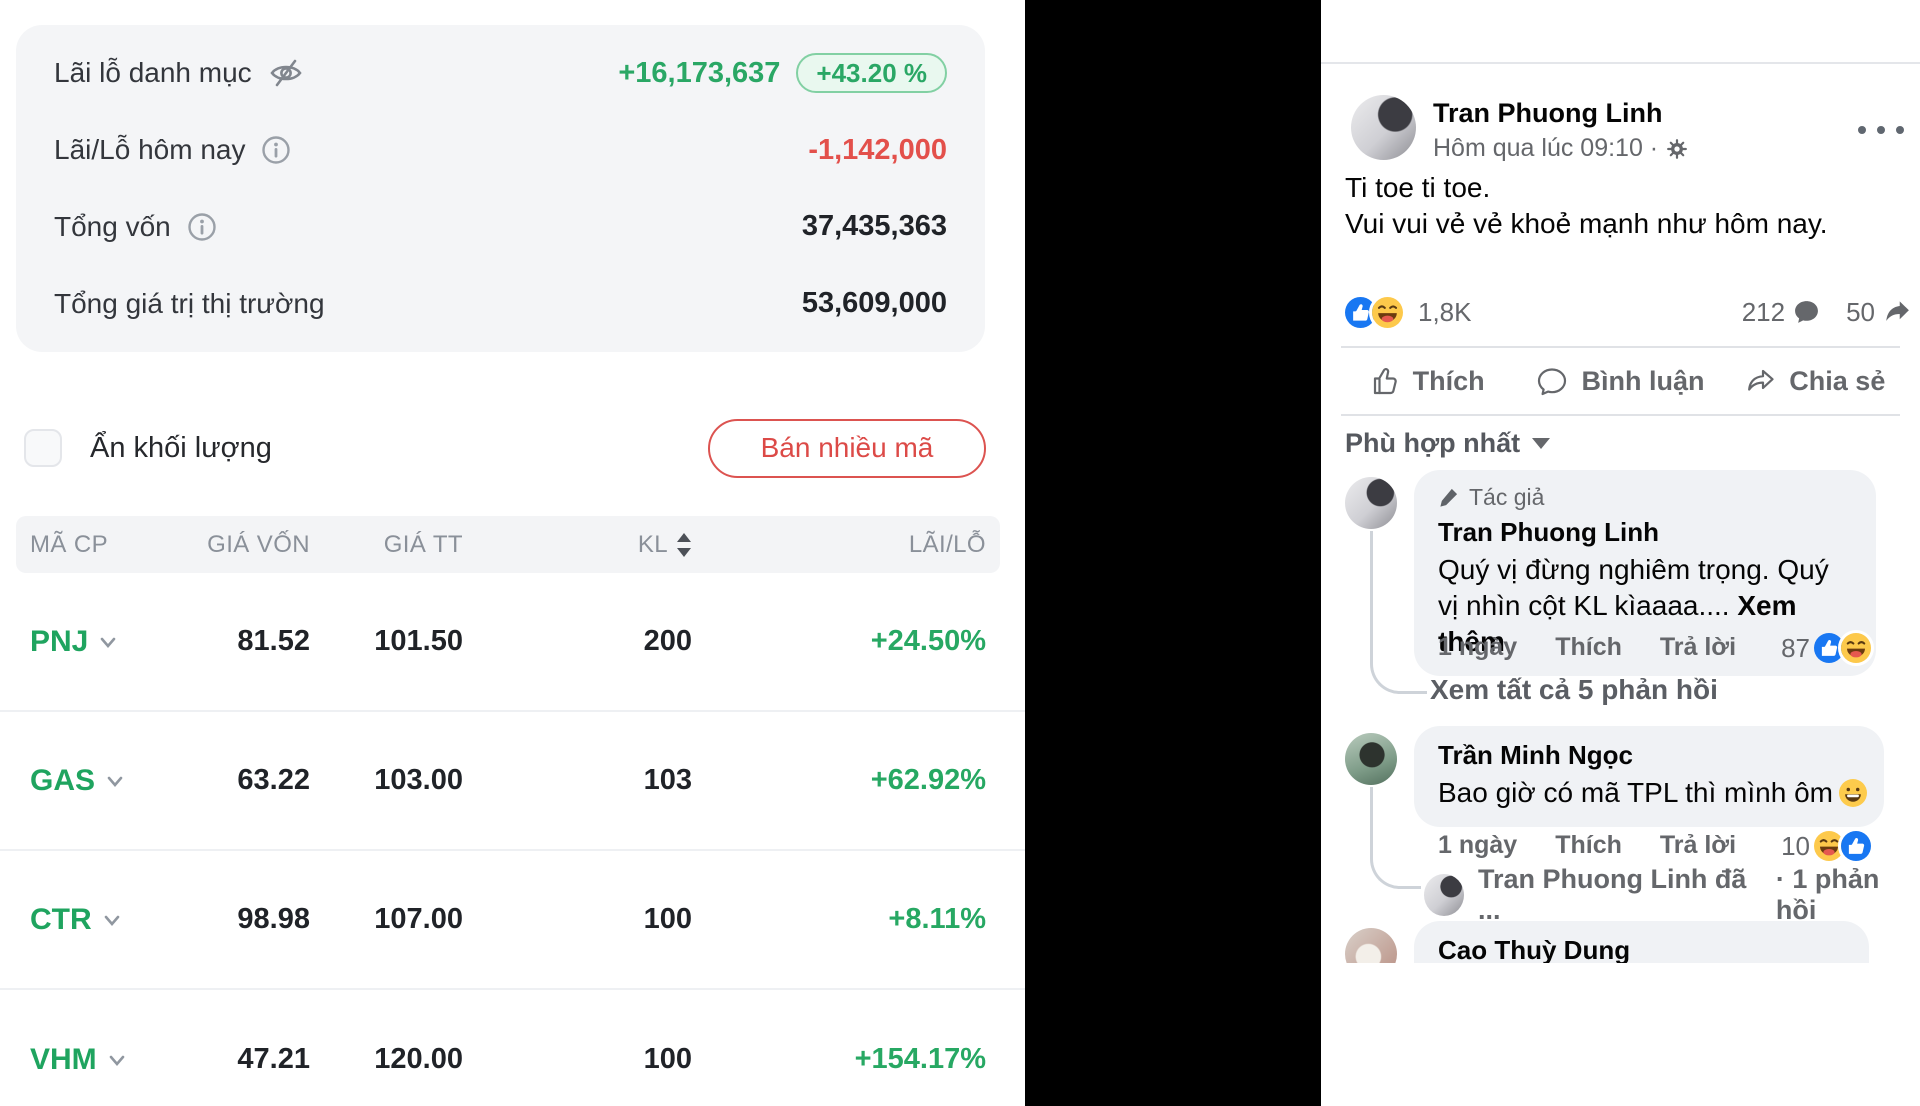  I want to click on total-pnl-label: Lãi lỗ danh mục, so click(153, 73).